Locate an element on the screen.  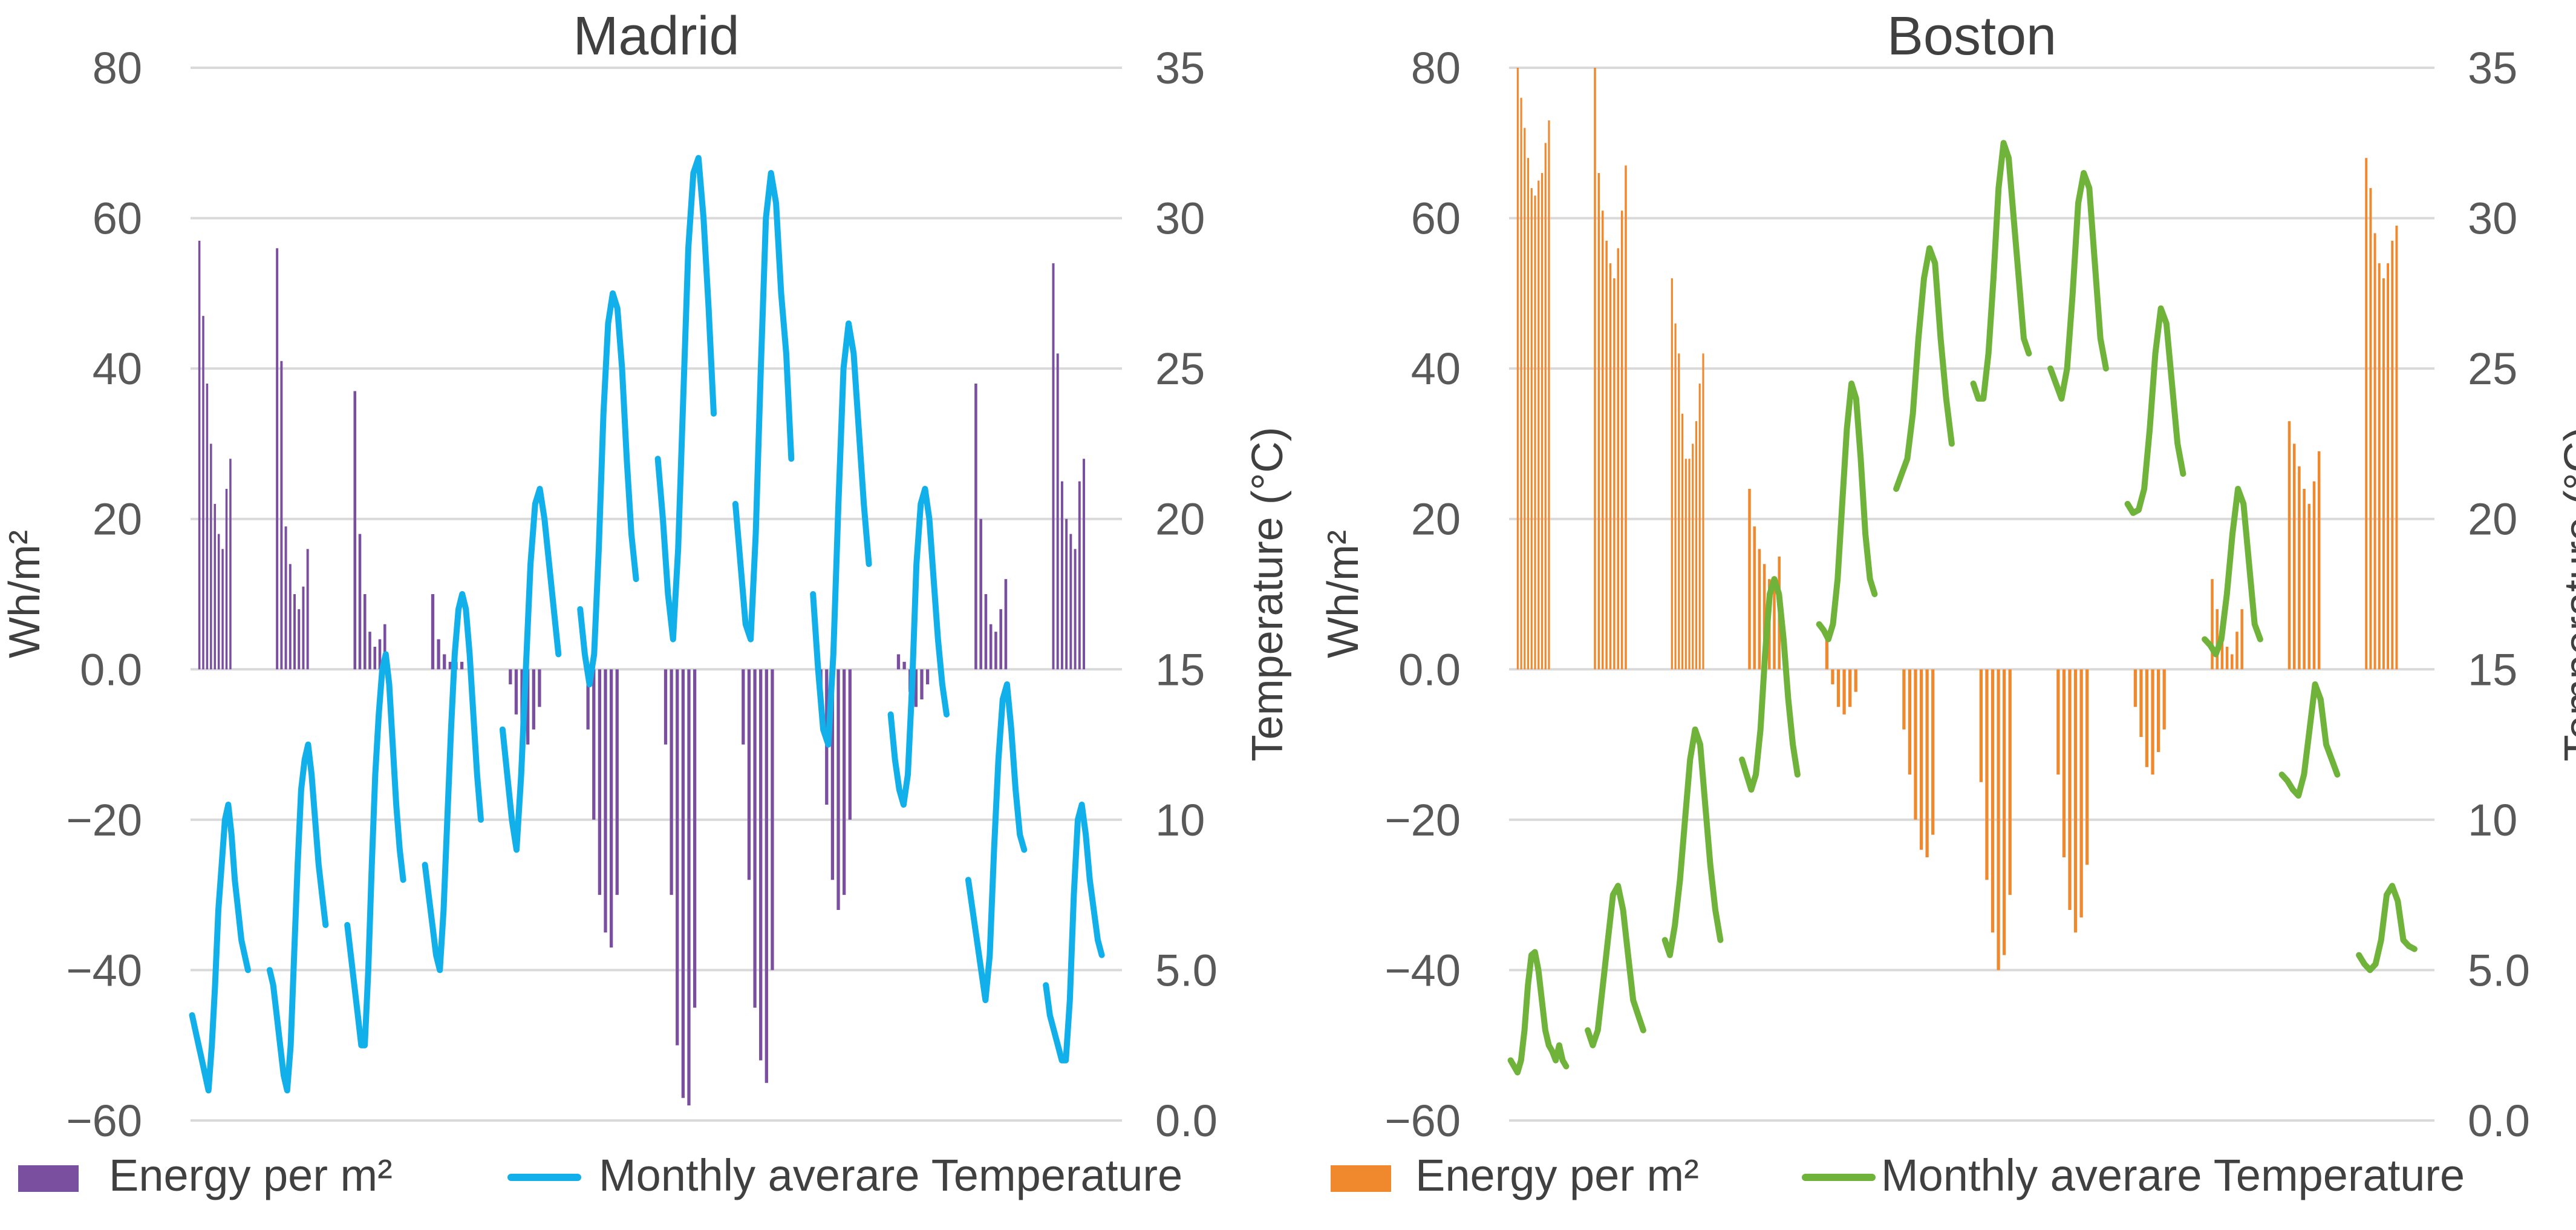
y-right-tick-label: 5.0 is located at coordinates (2499, 970).